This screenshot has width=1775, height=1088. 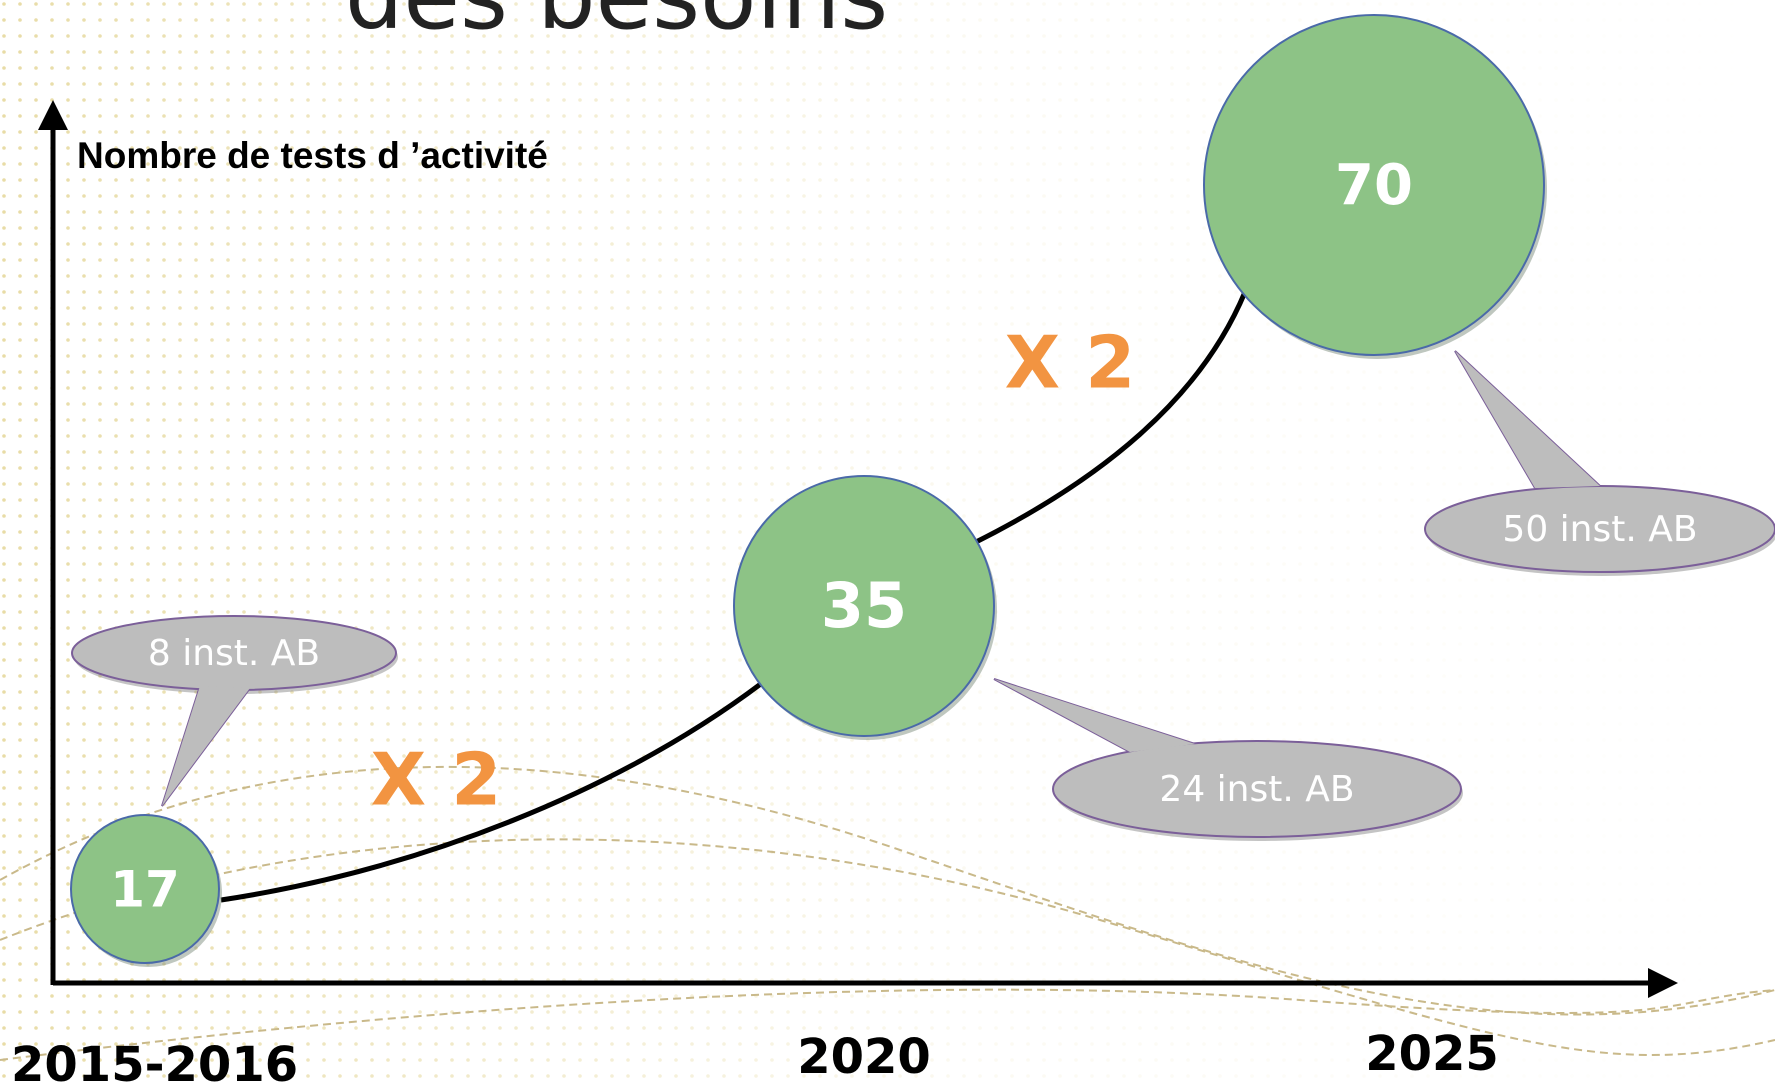 I want to click on callout-text: 24 inst. AB, so click(x=1256, y=789).